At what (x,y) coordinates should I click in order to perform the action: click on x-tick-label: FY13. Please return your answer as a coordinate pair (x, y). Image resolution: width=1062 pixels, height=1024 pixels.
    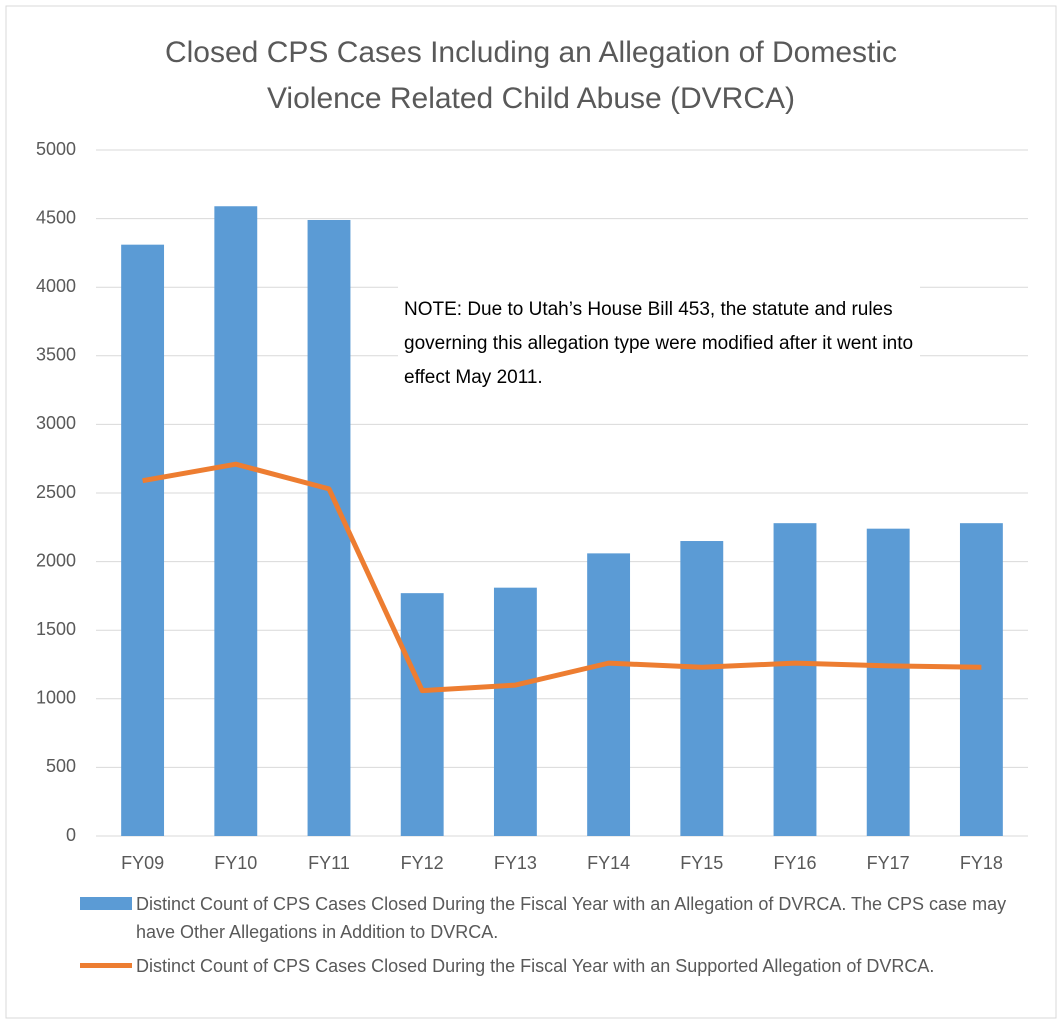
    Looking at the image, I should click on (515, 863).